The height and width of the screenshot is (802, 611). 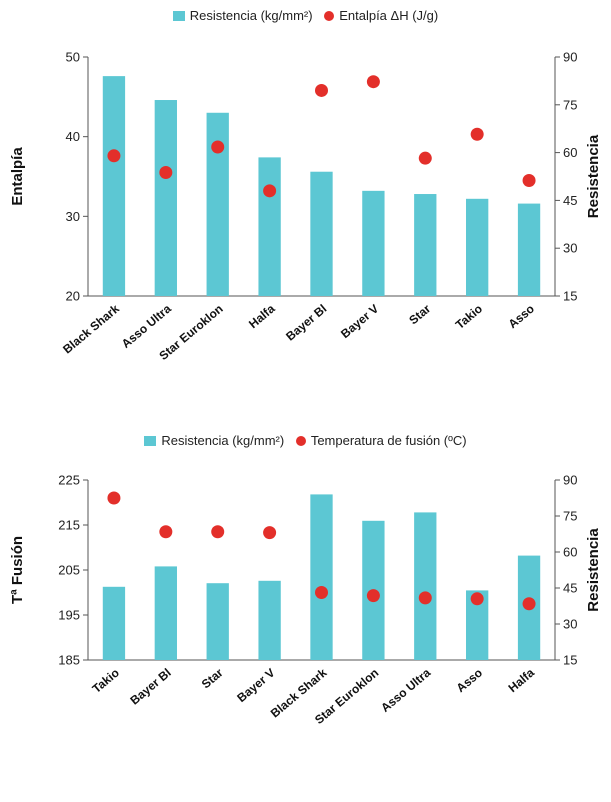 I want to click on y-tick-label-left: 195, so click(x=69, y=615).